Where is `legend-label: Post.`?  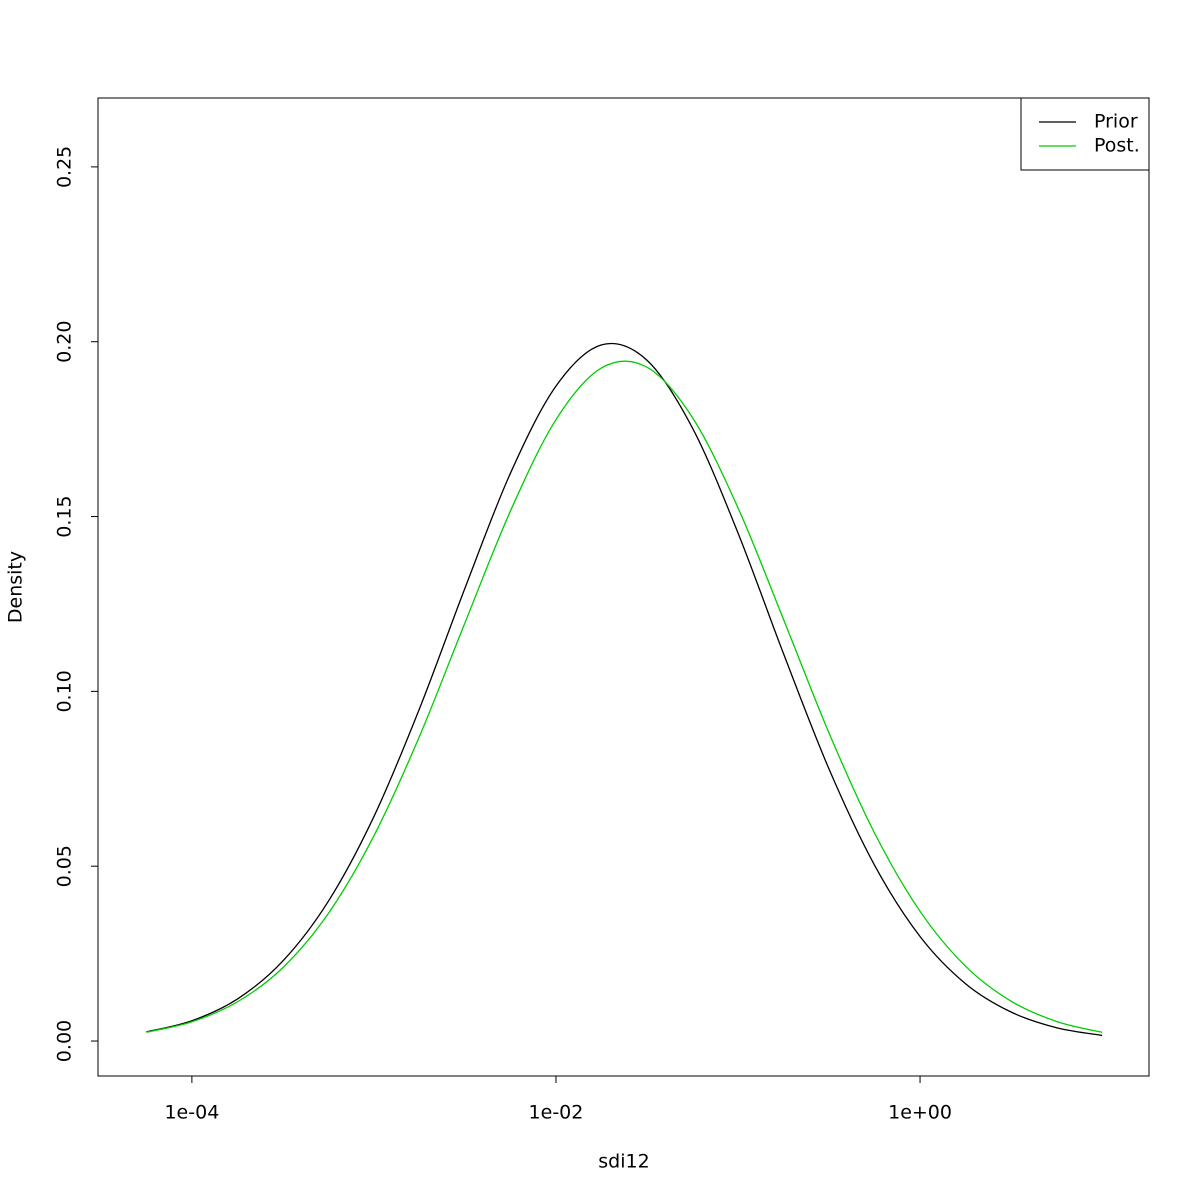 legend-label: Post. is located at coordinates (1117, 146).